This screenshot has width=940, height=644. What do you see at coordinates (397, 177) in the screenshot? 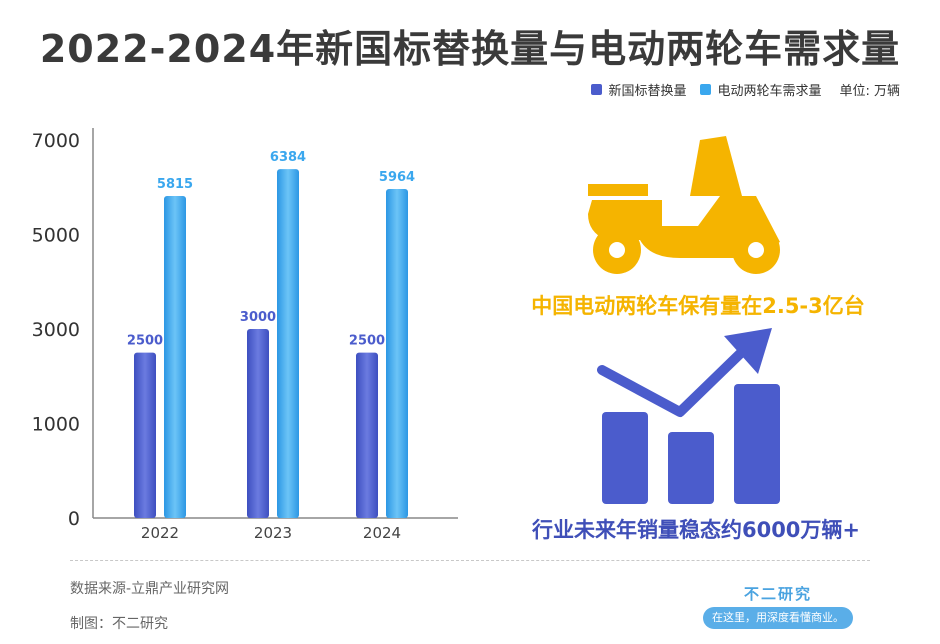
I see `data-label: 5964` at bounding box center [397, 177].